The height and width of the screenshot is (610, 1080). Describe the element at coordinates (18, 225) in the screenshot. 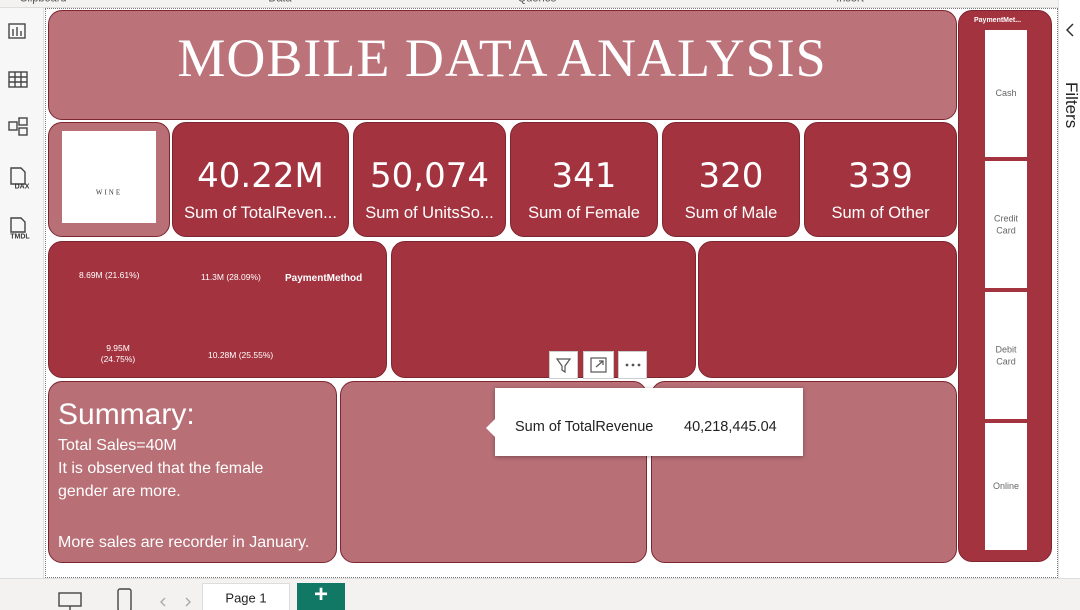

I see `tmdl-view-icon` at that location.